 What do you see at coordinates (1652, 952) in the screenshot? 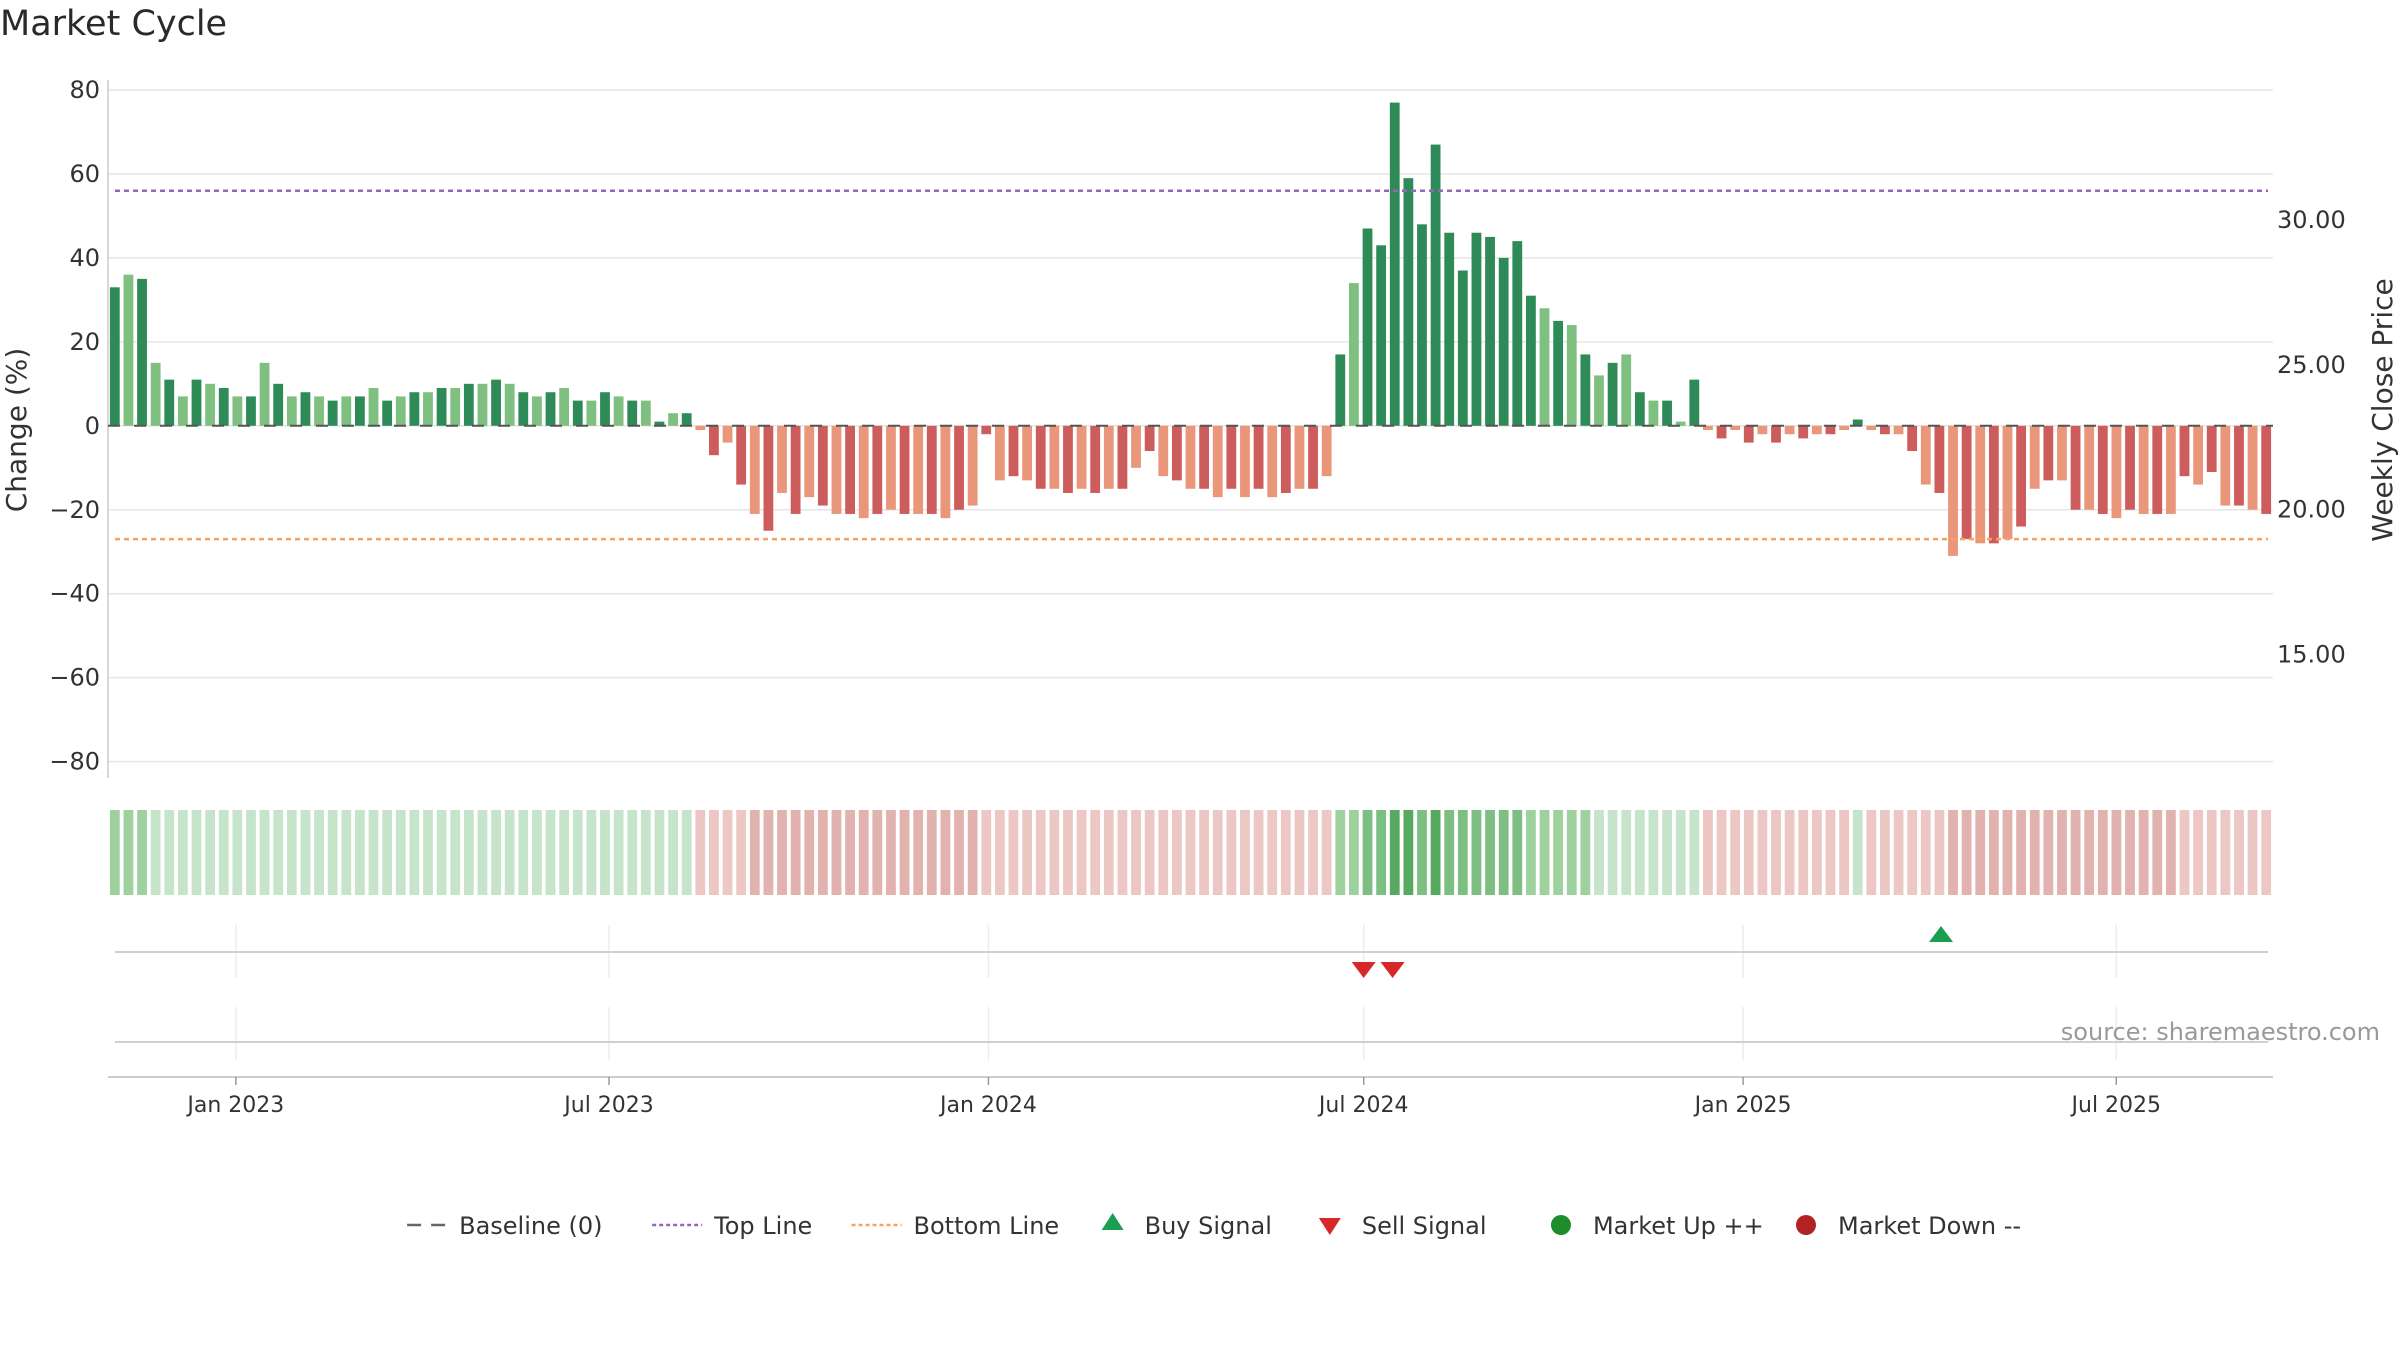
I see `signals` at bounding box center [1652, 952].